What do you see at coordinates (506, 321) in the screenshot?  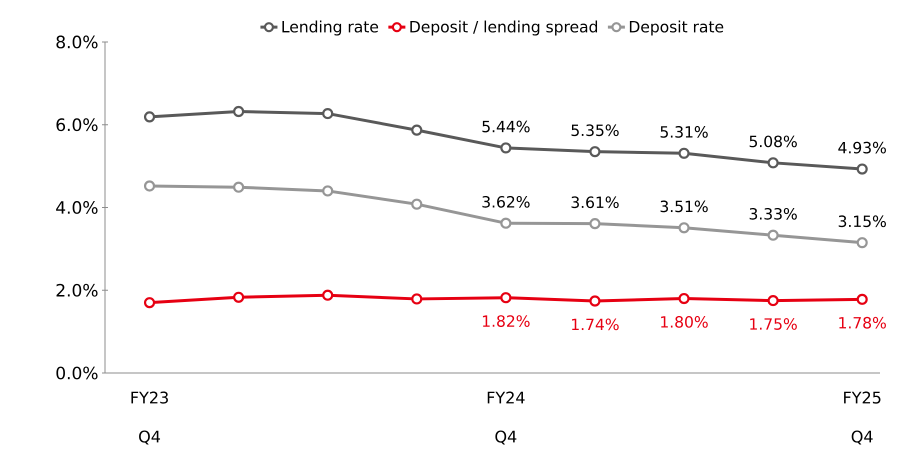 I see `data-label: 1.82%` at bounding box center [506, 321].